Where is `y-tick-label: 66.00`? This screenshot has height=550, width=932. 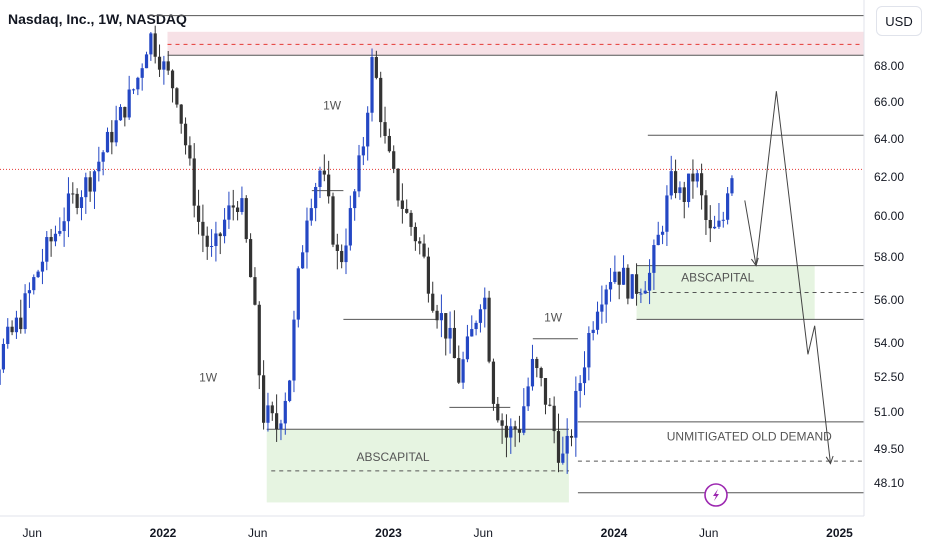
y-tick-label: 66.00 is located at coordinates (889, 102).